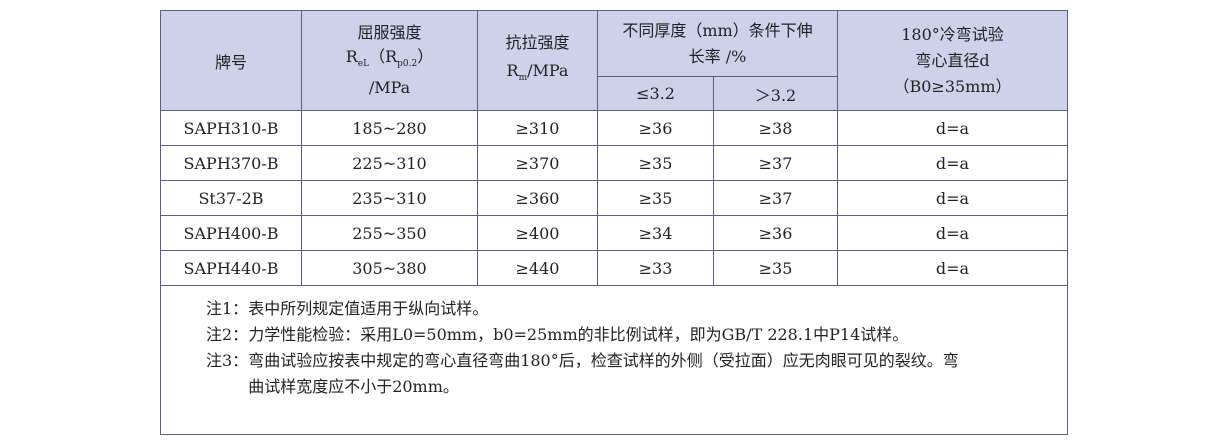  Describe the element at coordinates (636, 309) in the screenshot. I see `note: 注1： 表中所列规定值适用于纵向试样。` at that location.